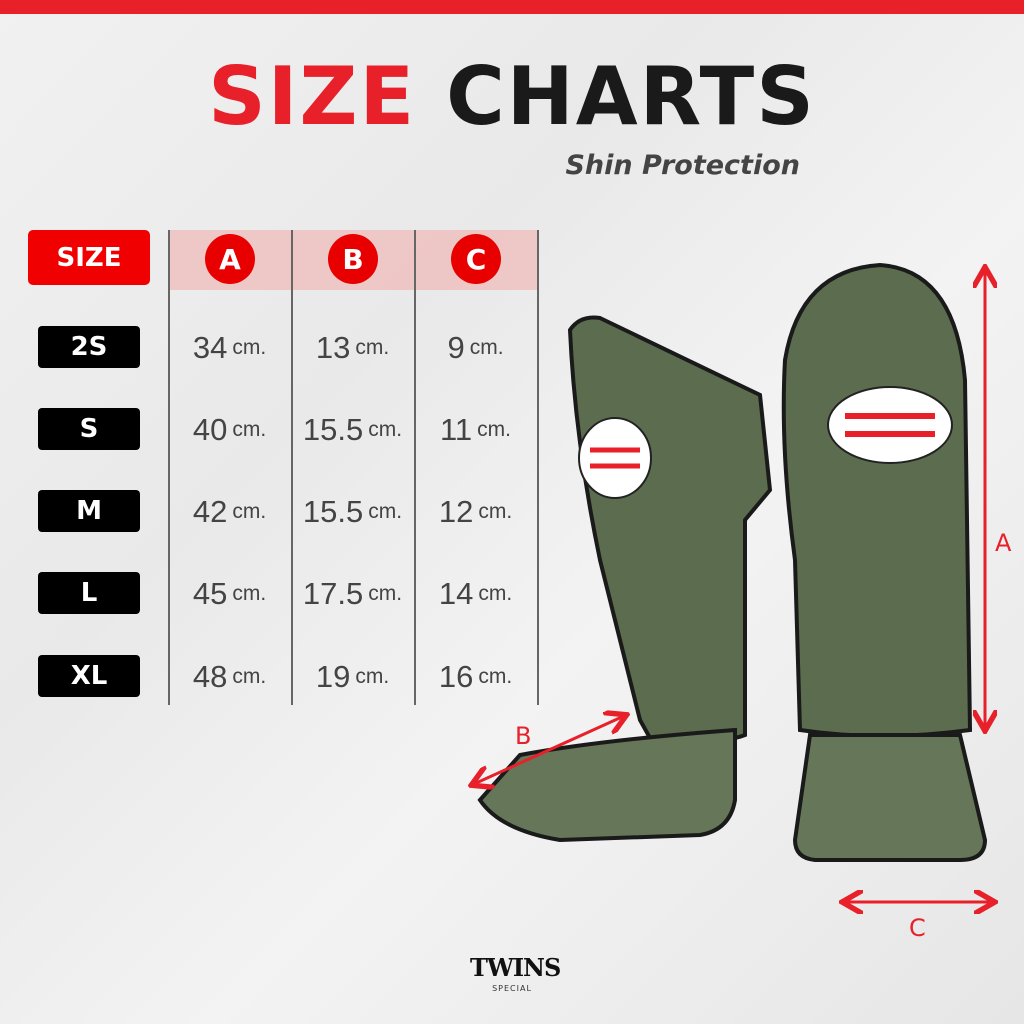  Describe the element at coordinates (229, 512) in the screenshot. I see `table-cell: 42 cm.` at that location.